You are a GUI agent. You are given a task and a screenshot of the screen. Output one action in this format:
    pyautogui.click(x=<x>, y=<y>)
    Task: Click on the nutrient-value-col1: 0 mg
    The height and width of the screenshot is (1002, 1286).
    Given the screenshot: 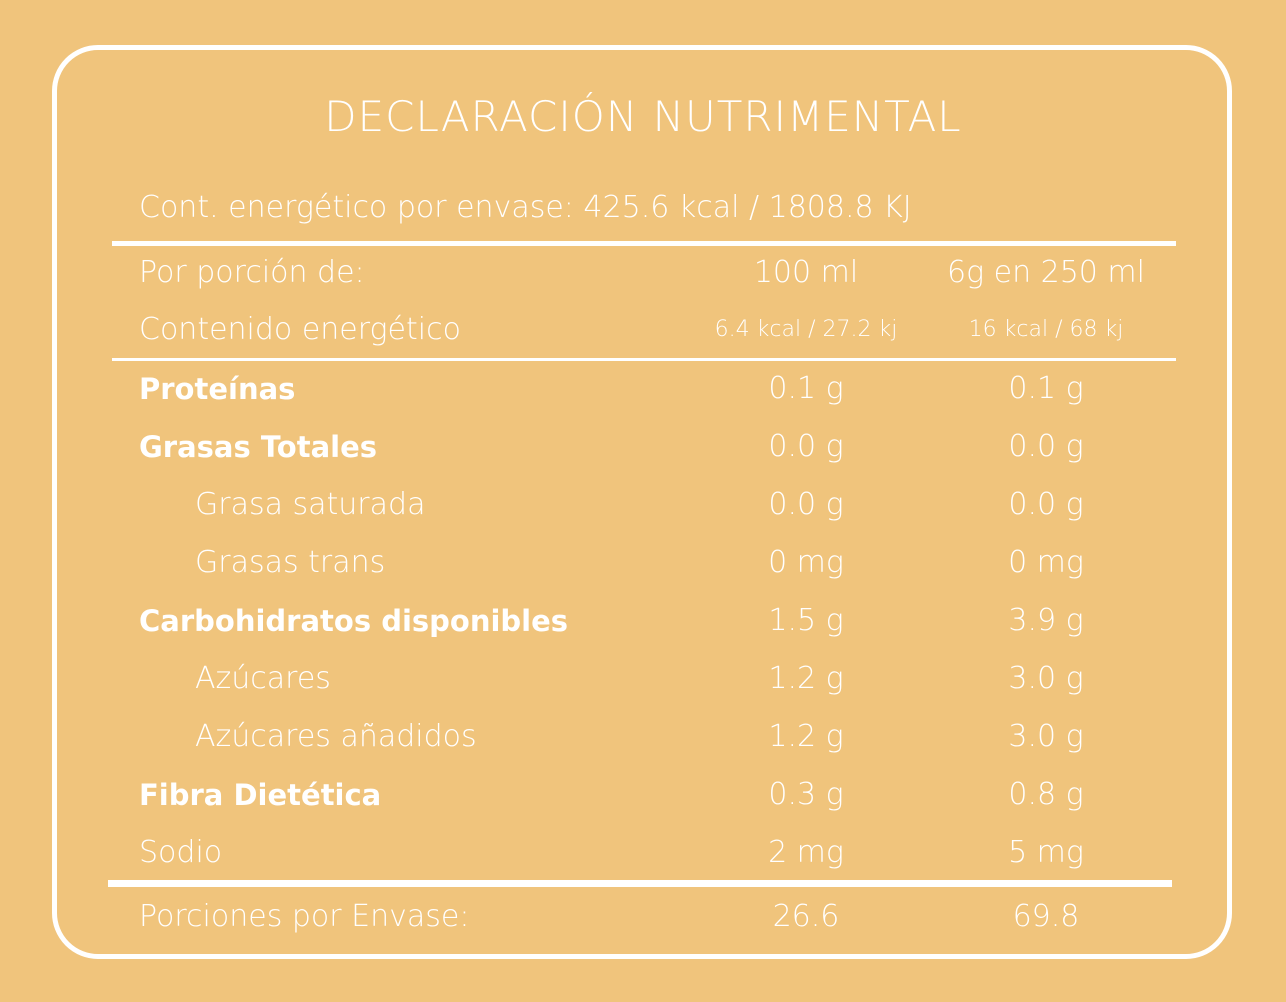 What is the action you would take?
    pyautogui.click(x=806, y=562)
    